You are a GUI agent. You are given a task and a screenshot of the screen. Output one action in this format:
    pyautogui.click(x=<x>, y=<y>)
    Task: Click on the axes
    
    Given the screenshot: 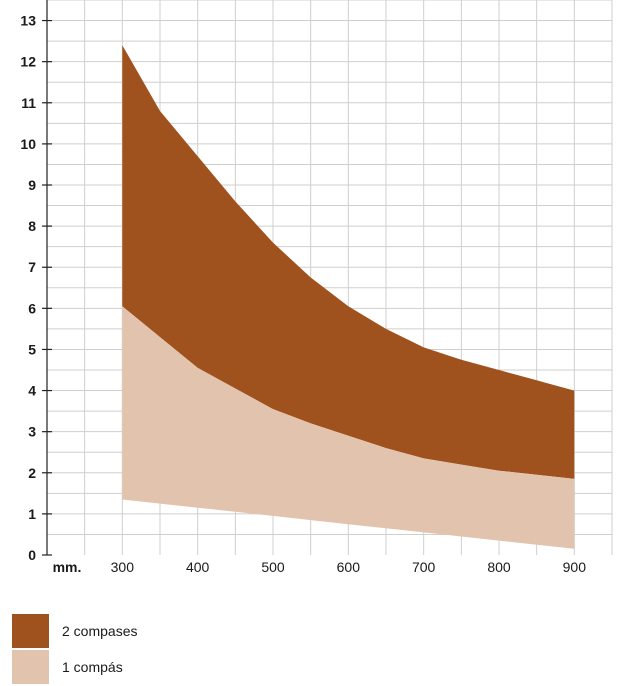 What is the action you would take?
    pyautogui.click(x=47, y=278)
    